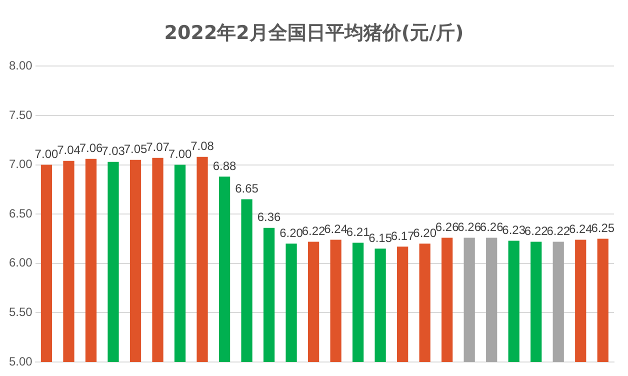 This screenshot has width=628, height=376. I want to click on data-label: 6.65, so click(247, 189).